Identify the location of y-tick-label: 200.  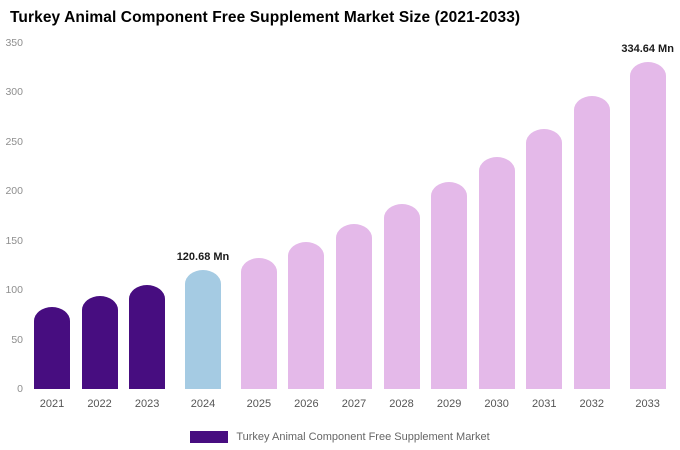
(14, 191).